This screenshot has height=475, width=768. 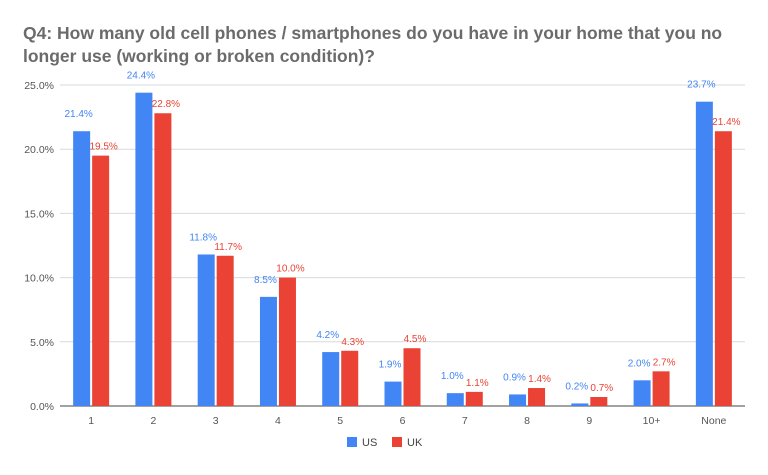 What do you see at coordinates (726, 122) in the screenshot?
I see `data-label-uk: 21.4%` at bounding box center [726, 122].